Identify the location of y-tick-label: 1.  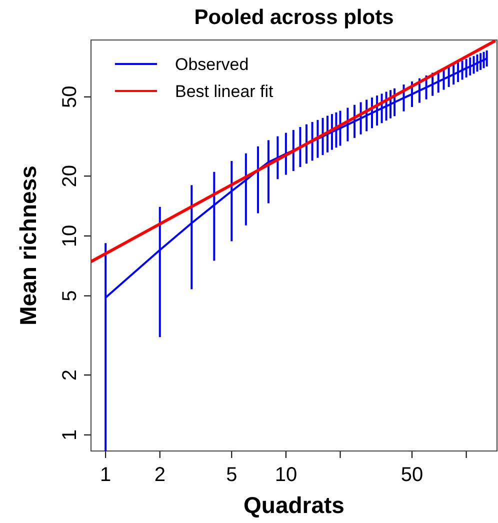
(70, 434).